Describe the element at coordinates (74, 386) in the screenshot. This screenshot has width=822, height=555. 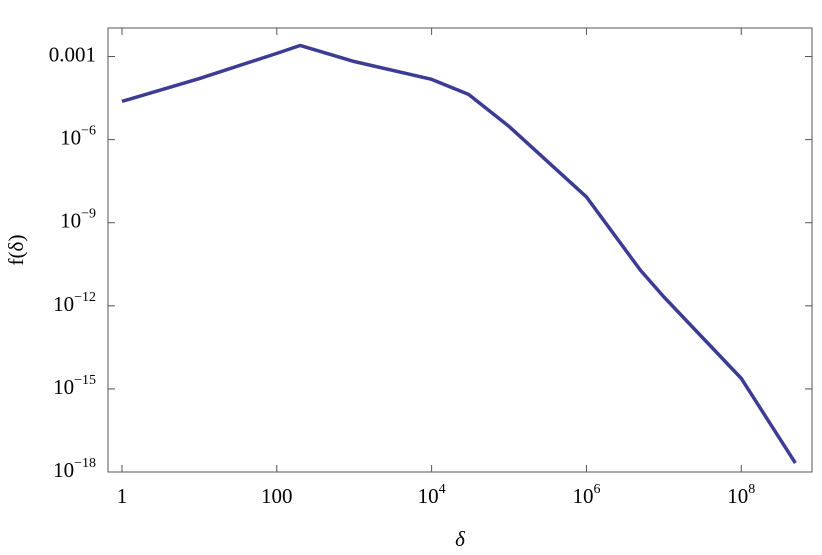
I see `tick-label: 10⁻¹⁵` at that location.